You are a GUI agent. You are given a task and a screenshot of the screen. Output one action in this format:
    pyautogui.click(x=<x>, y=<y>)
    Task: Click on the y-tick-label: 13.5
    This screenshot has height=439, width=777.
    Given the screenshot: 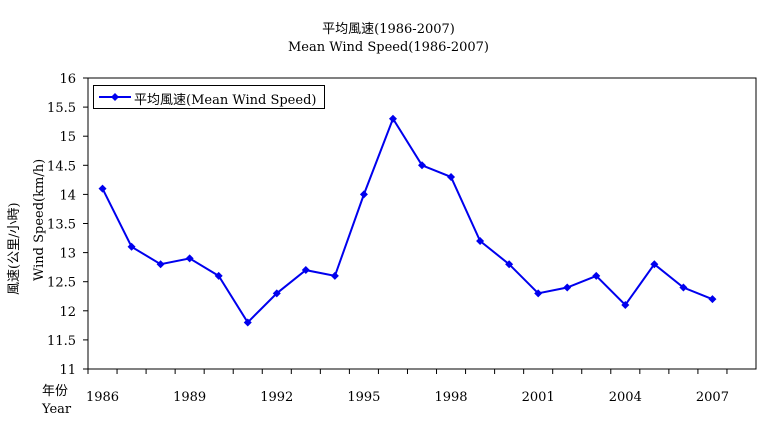 What is the action you would take?
    pyautogui.click(x=61, y=225)
    